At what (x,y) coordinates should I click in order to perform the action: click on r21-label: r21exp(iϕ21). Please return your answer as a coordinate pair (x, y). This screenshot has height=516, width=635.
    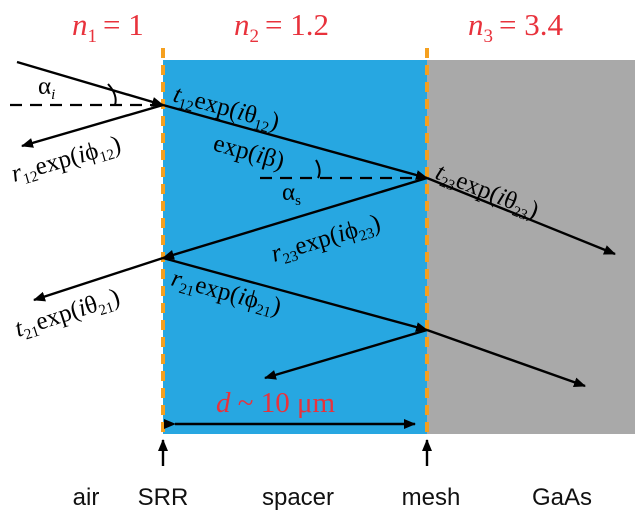
    Looking at the image, I should click on (226, 294).